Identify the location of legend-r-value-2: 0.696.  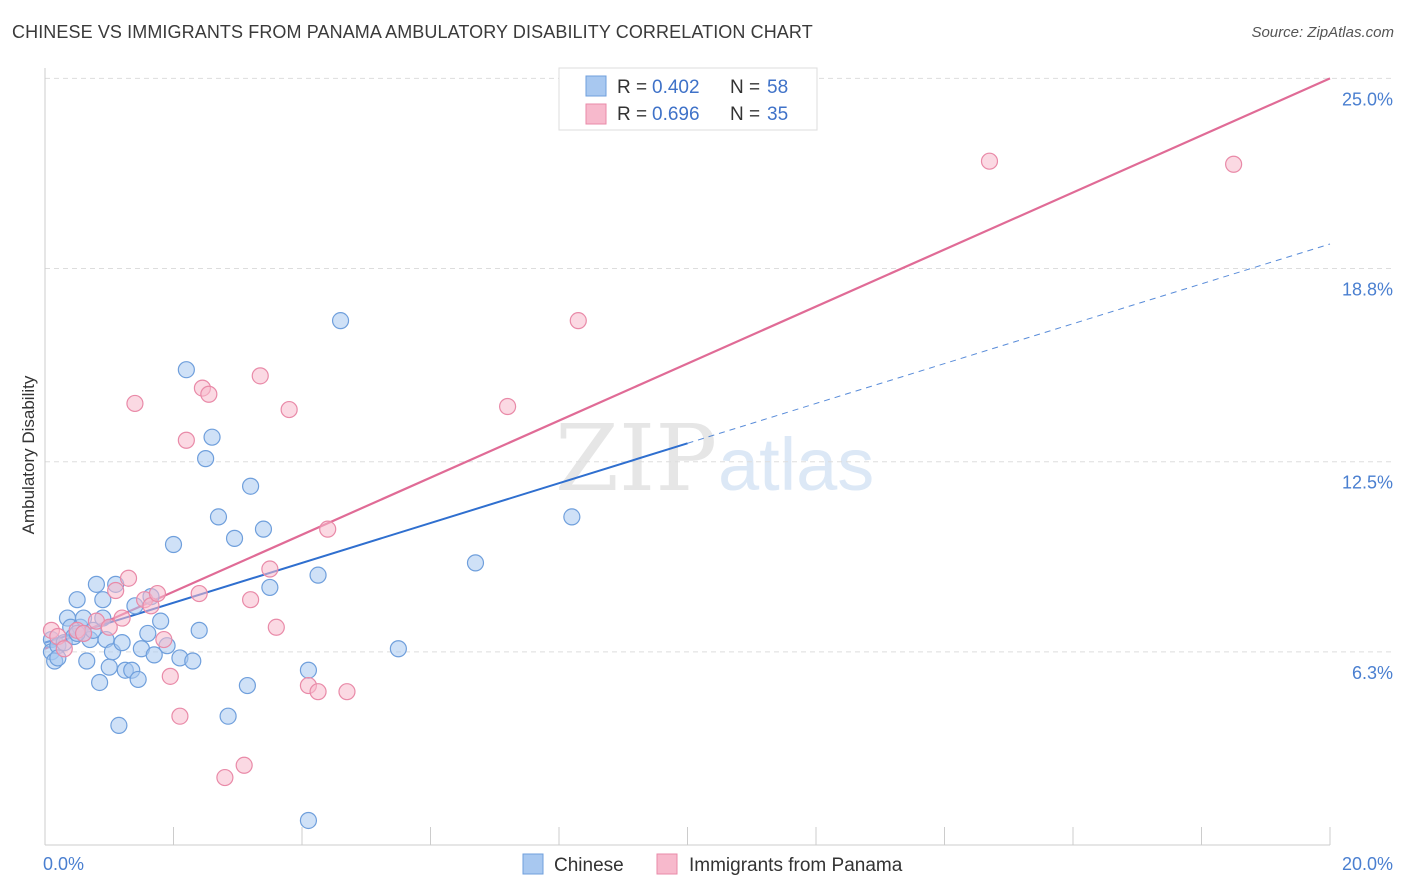
(676, 114).